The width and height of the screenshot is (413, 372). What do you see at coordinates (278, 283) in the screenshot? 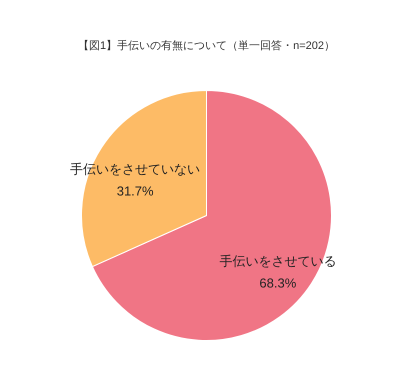
I see `data-label: 68.3%` at bounding box center [278, 283].